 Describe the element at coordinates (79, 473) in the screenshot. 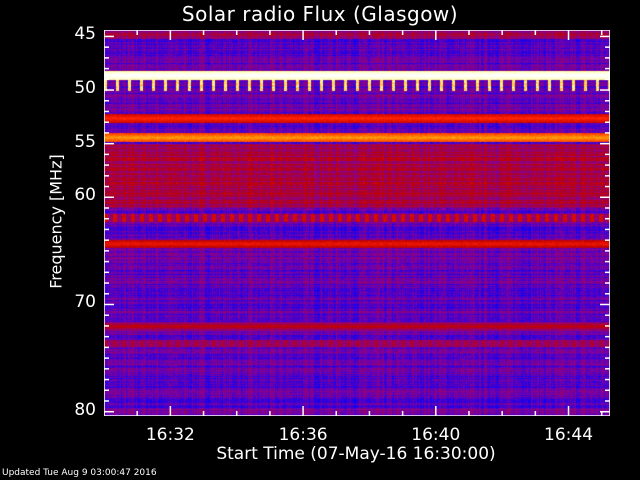

I see `updated-timestamp: Updated Tue Aug 9 03:00:47 2016` at that location.